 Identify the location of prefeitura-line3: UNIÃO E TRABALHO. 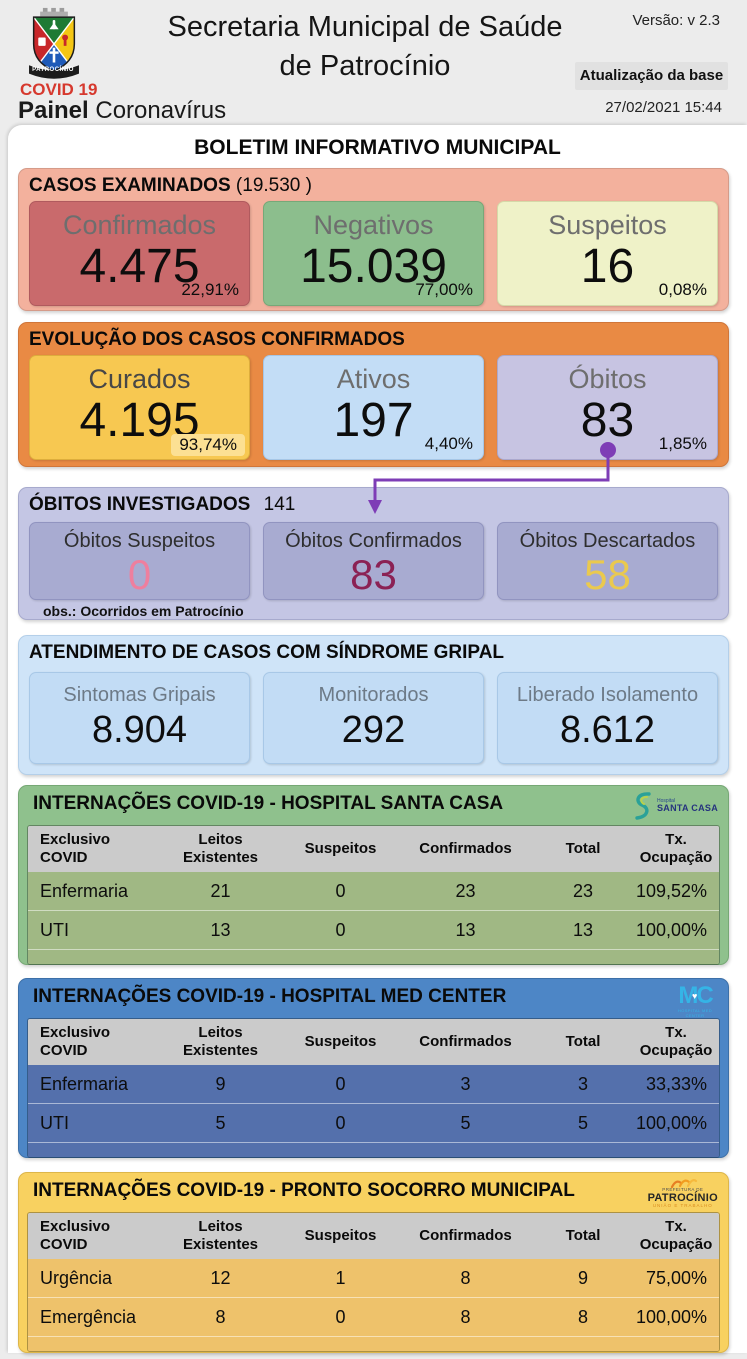
(682, 1205).